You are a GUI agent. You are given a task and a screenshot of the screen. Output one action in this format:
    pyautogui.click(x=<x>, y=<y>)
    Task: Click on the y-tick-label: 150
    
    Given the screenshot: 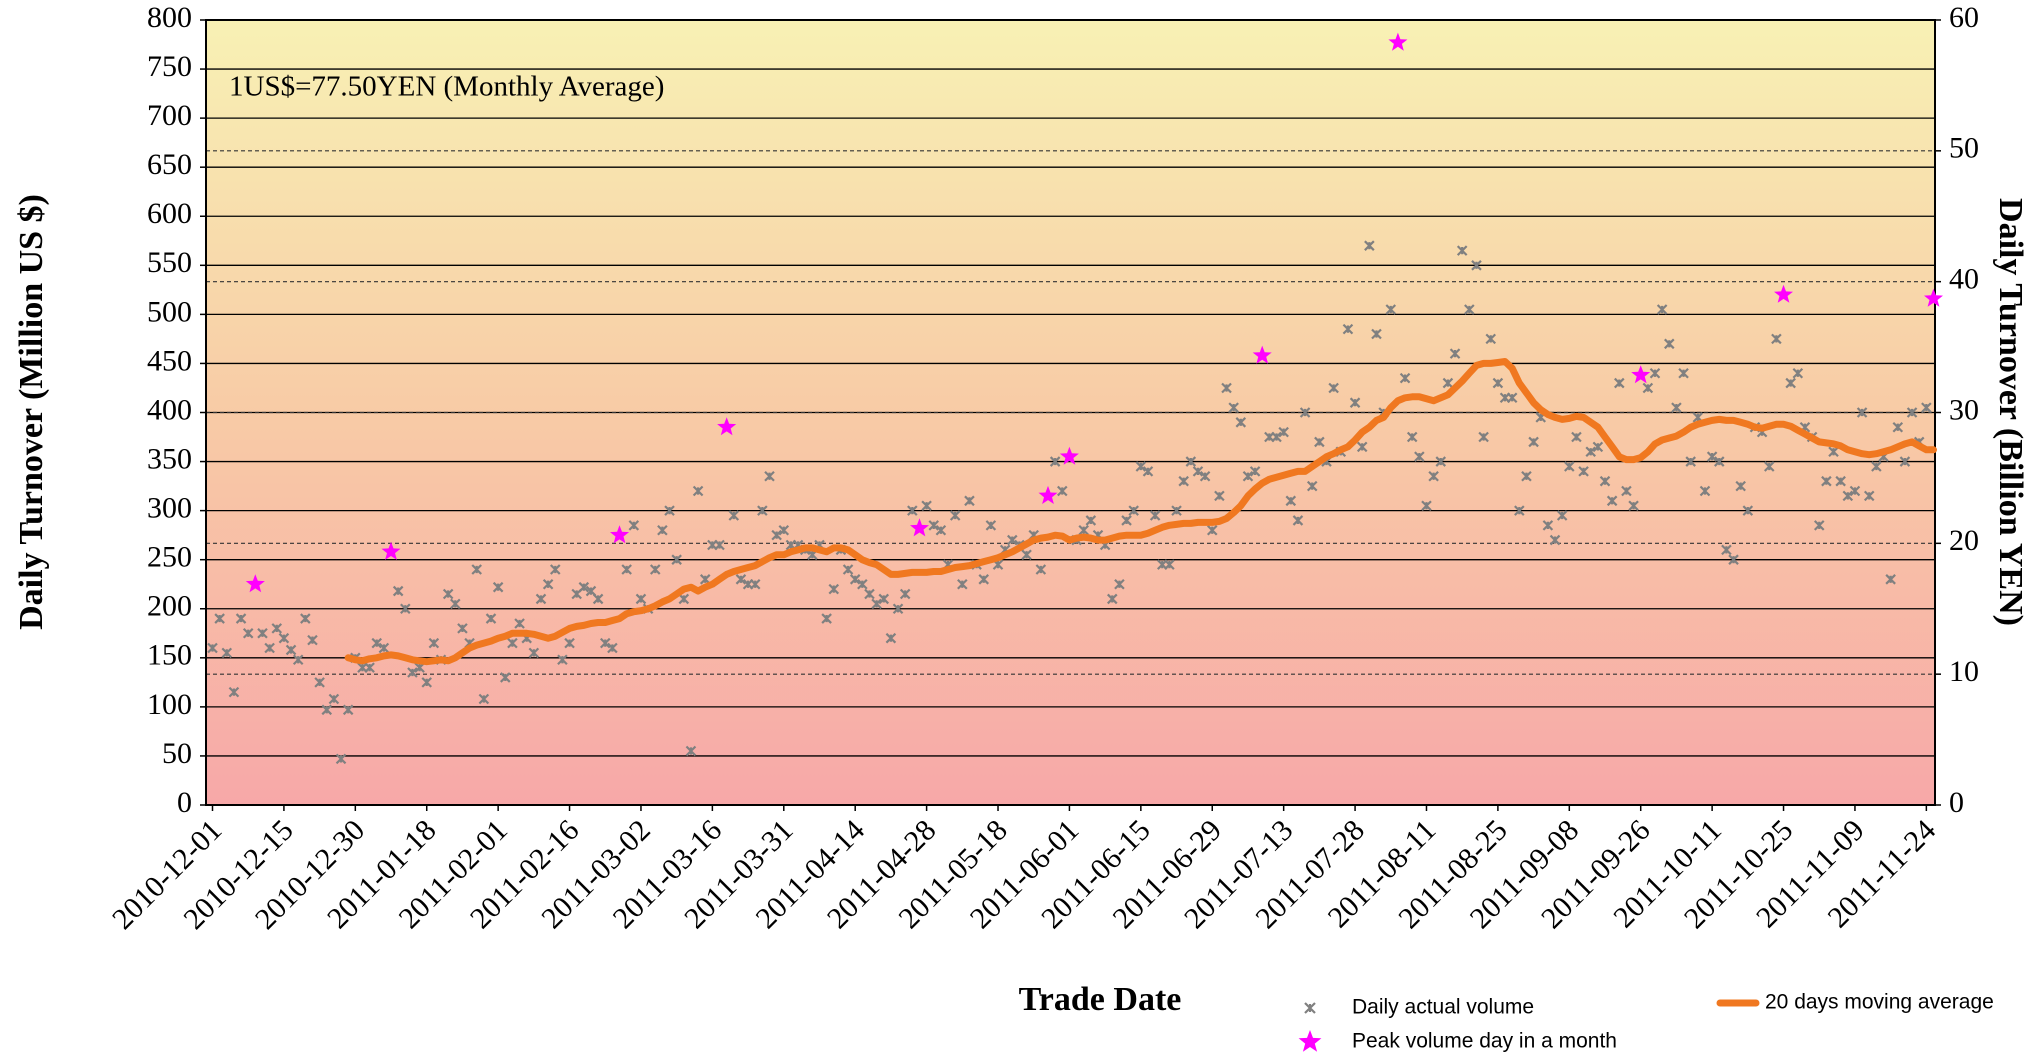 What is the action you would take?
    pyautogui.click(x=169, y=655)
    